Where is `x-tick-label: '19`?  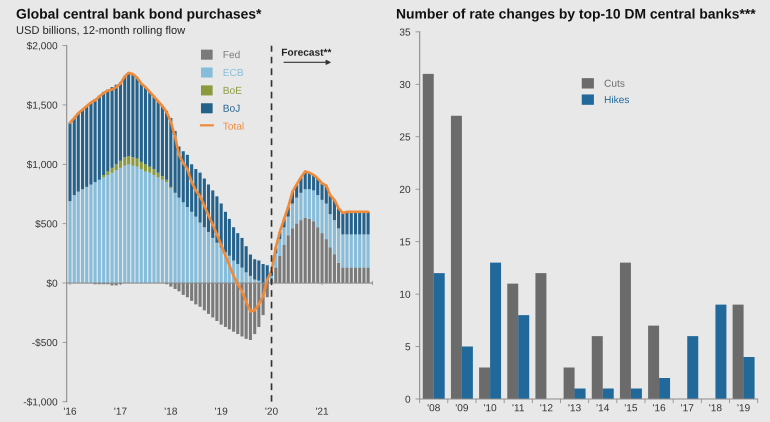
x-tick-label: '19 is located at coordinates (744, 408).